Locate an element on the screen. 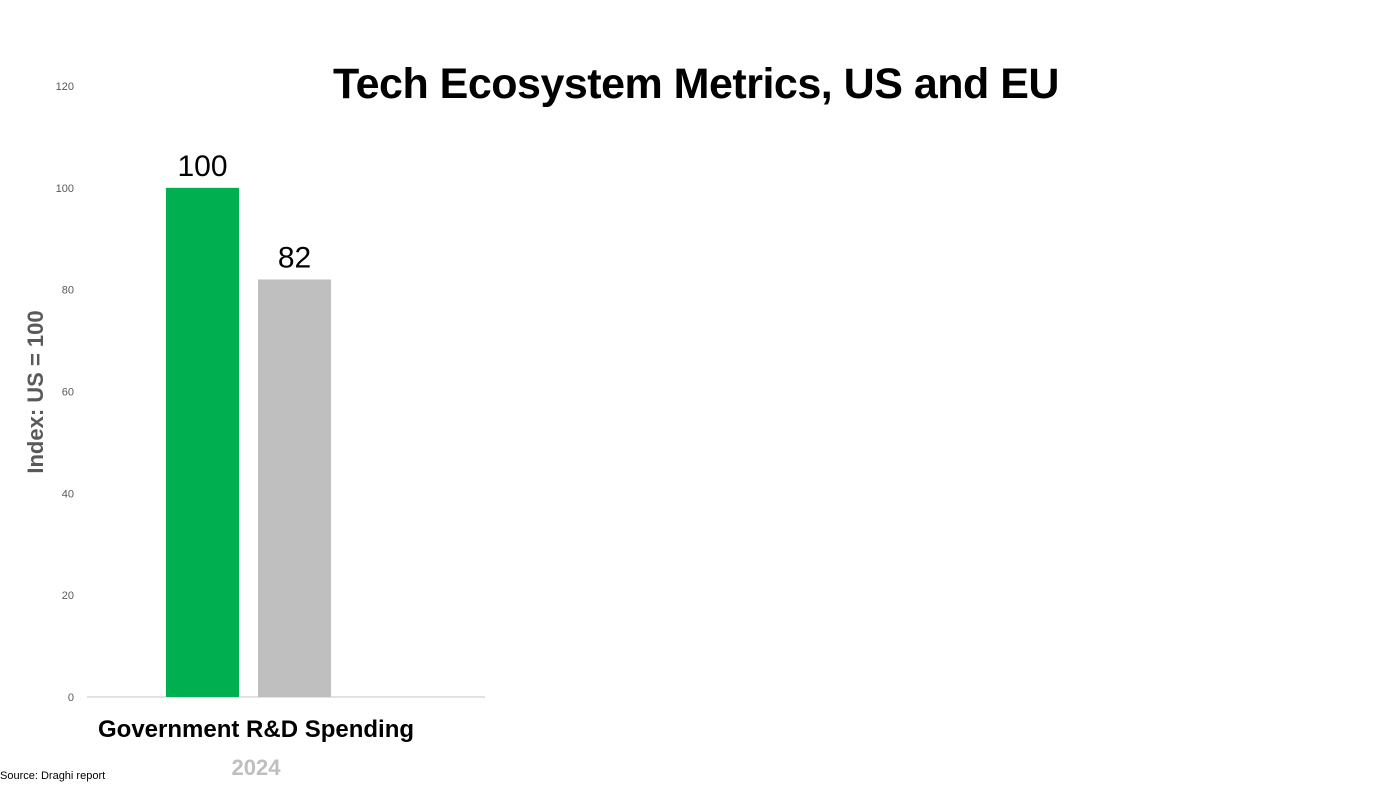  year-label: 2024 is located at coordinates (256, 767).